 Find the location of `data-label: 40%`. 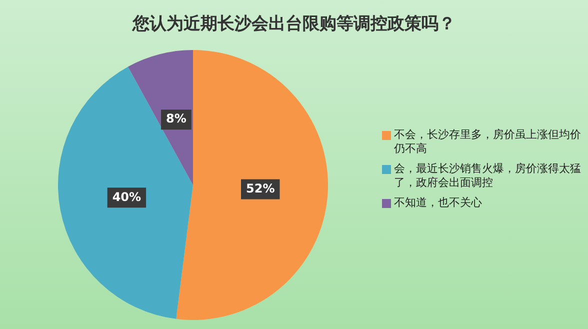

data-label: 40% is located at coordinates (127, 197).